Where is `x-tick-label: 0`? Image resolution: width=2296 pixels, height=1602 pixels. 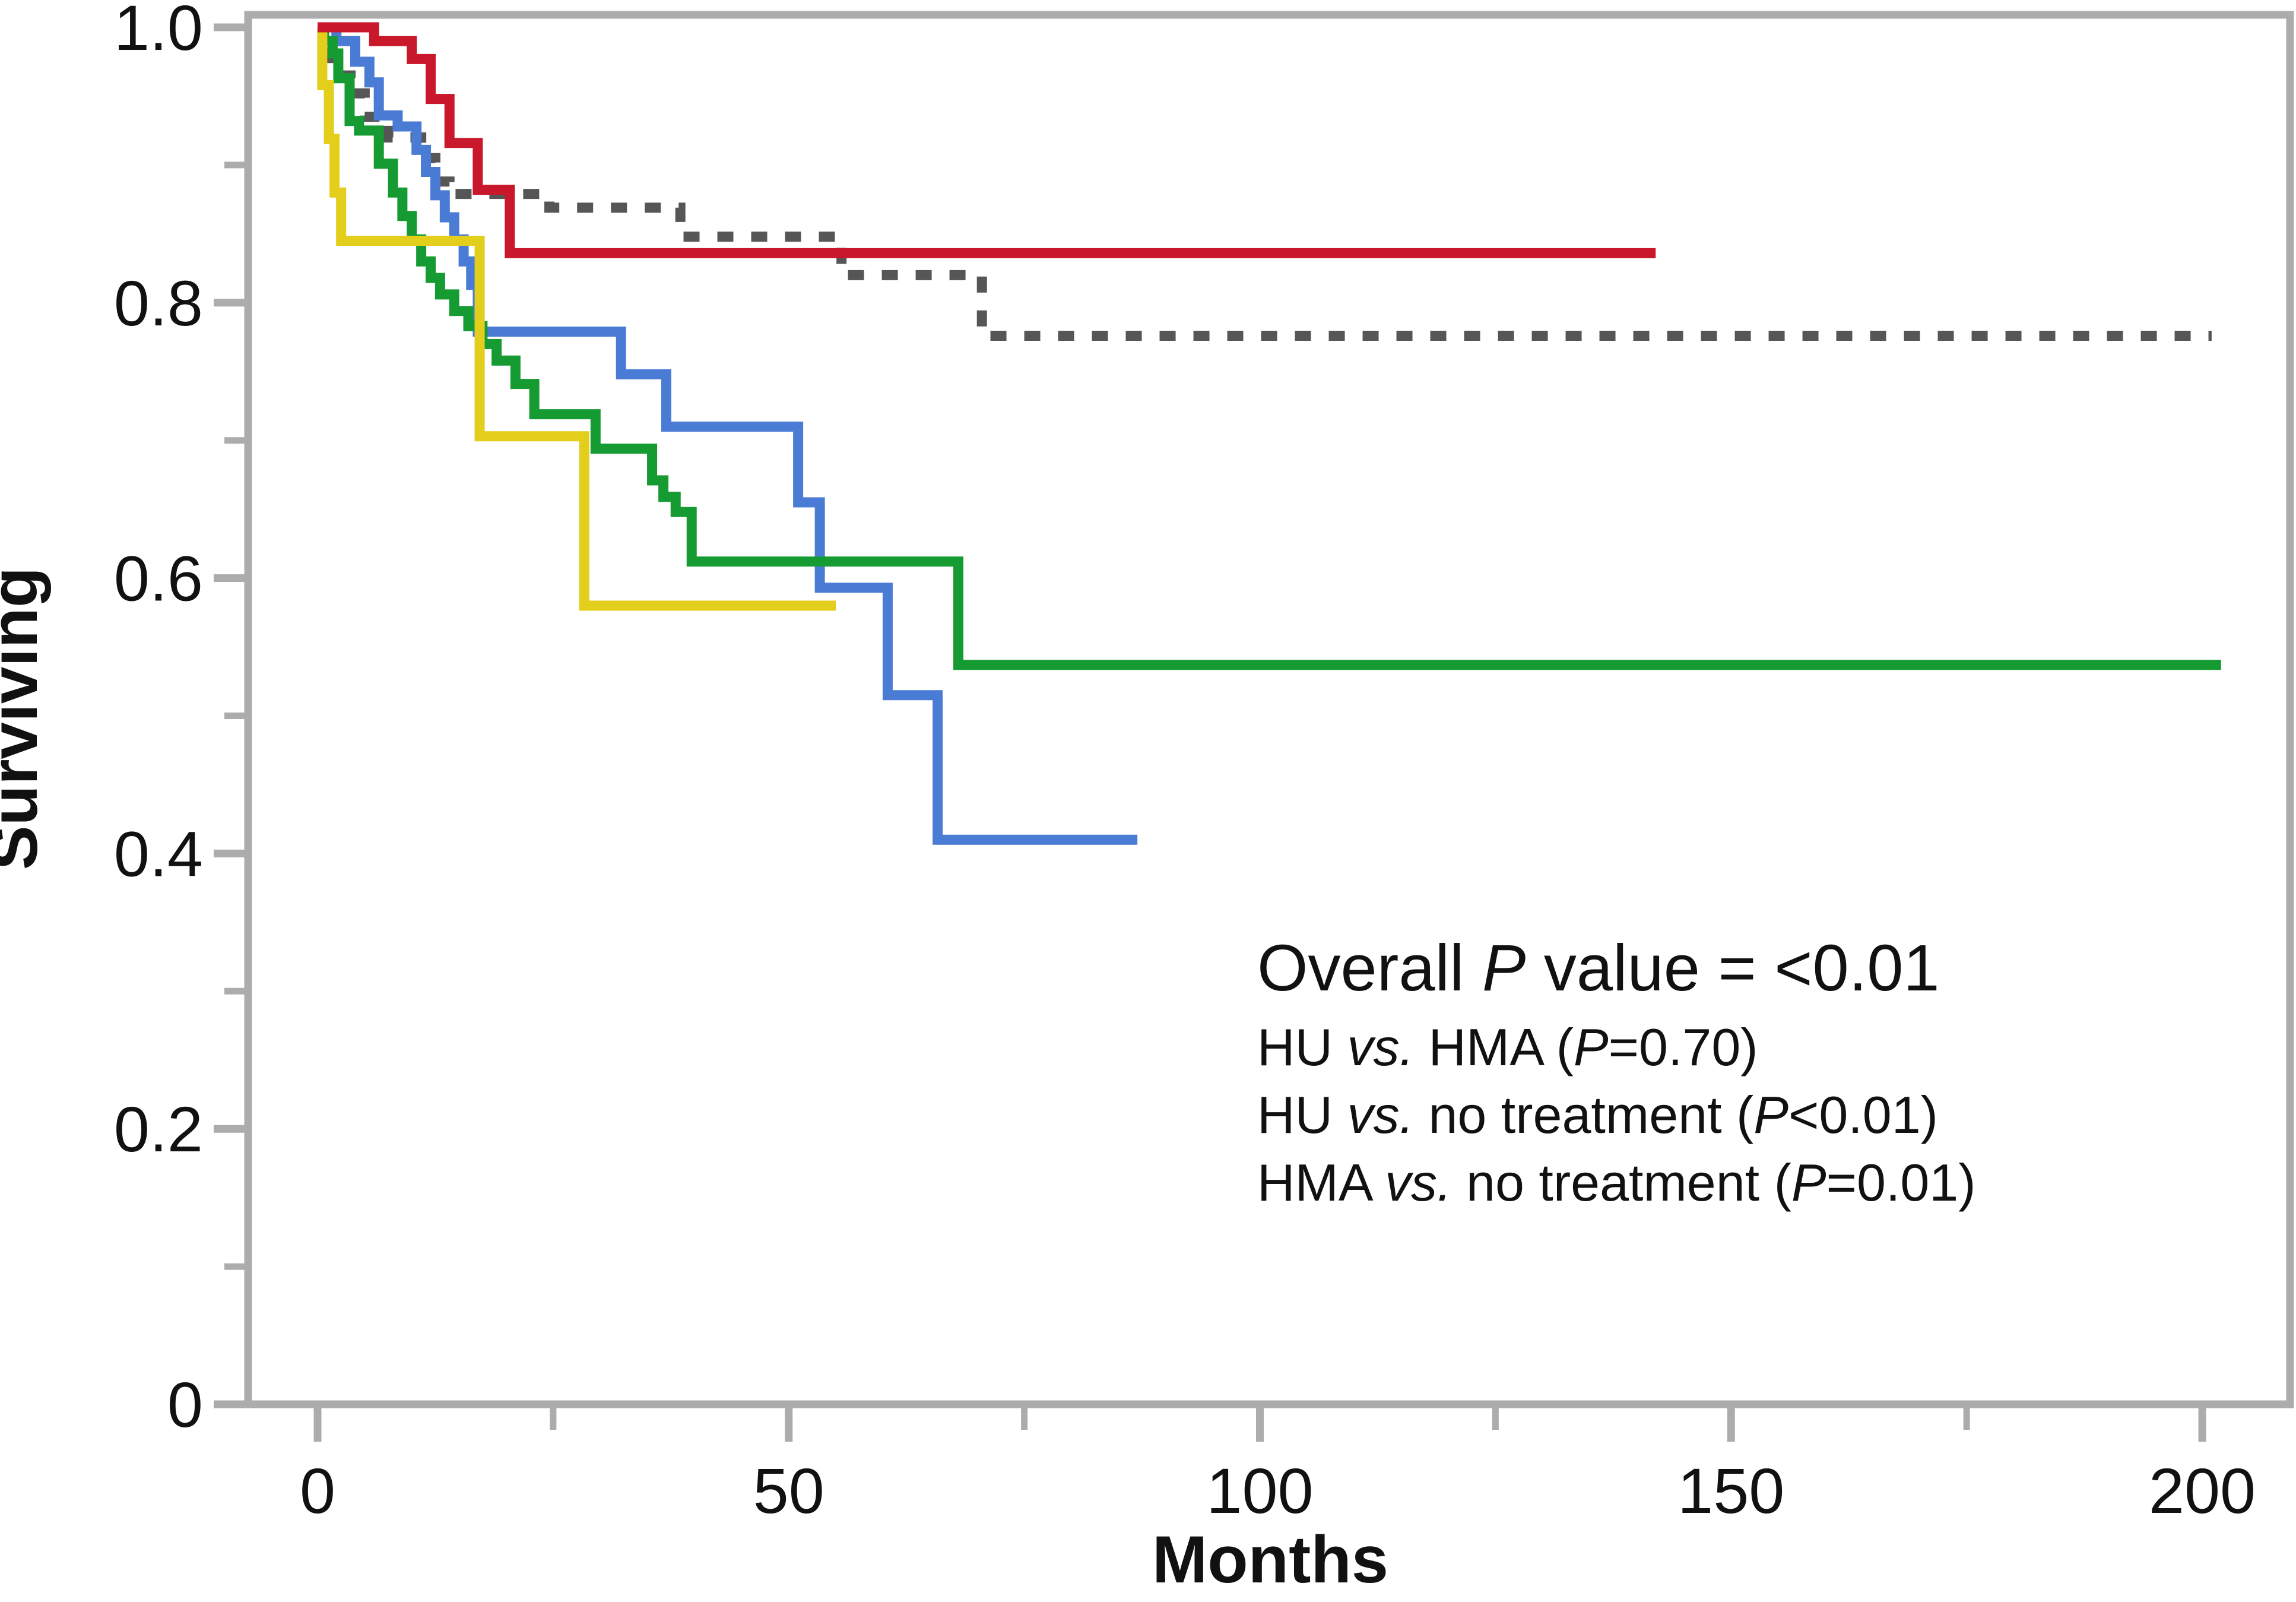 x-tick-label: 0 is located at coordinates (318, 1491).